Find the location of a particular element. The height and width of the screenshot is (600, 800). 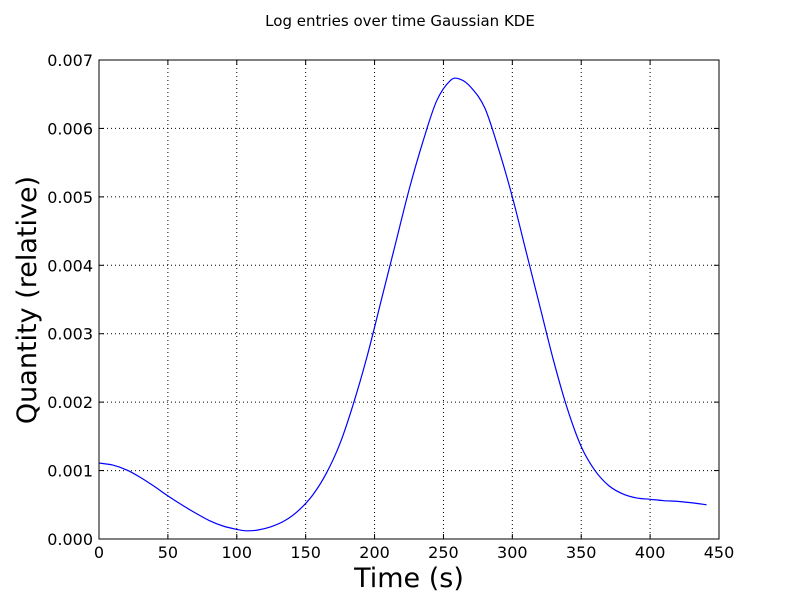

x-tick-label: 450 is located at coordinates (719, 552).